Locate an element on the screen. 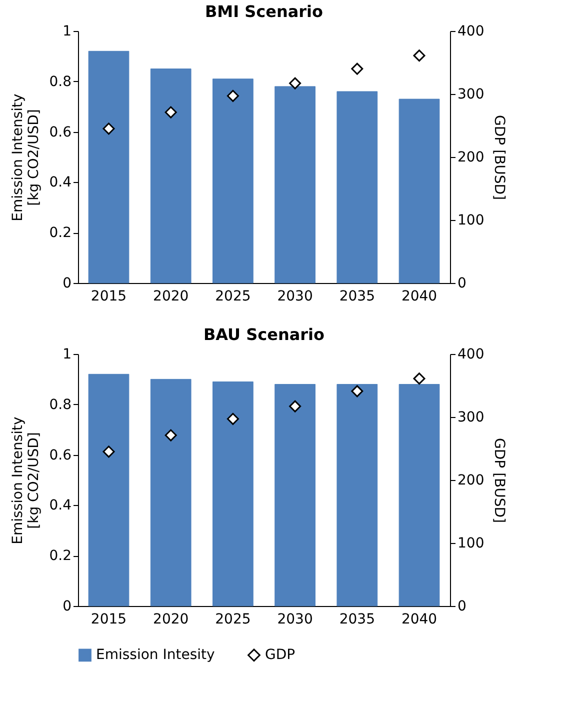 The width and height of the screenshot is (575, 705). legend-label: GDP is located at coordinates (280, 655).